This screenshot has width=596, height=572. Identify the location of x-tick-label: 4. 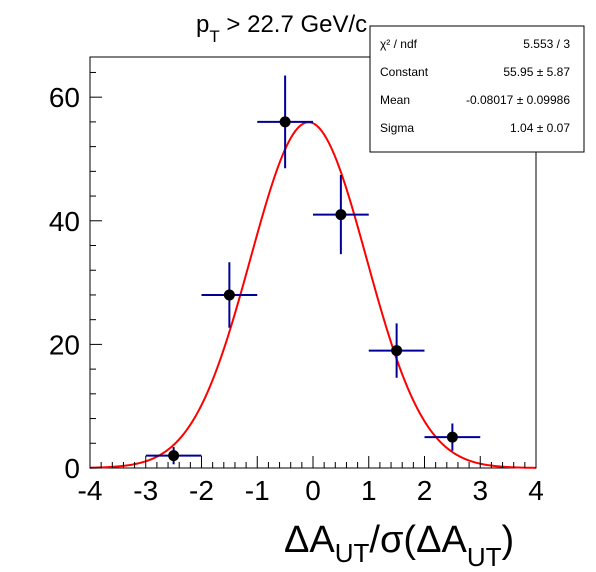
(536, 490).